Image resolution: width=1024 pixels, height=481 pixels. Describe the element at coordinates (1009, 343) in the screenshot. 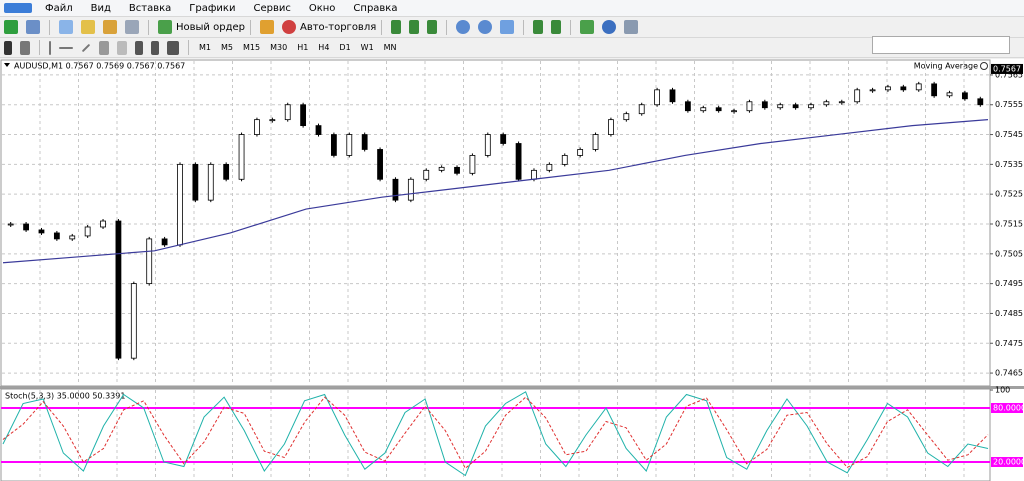

I see `y-tick-label: 0.7475` at that location.